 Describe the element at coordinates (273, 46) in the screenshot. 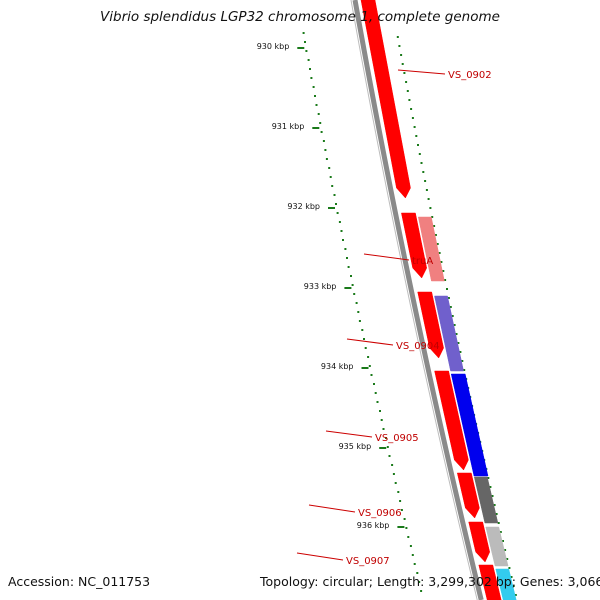

I see `kbp-label: 930 kbp` at that location.